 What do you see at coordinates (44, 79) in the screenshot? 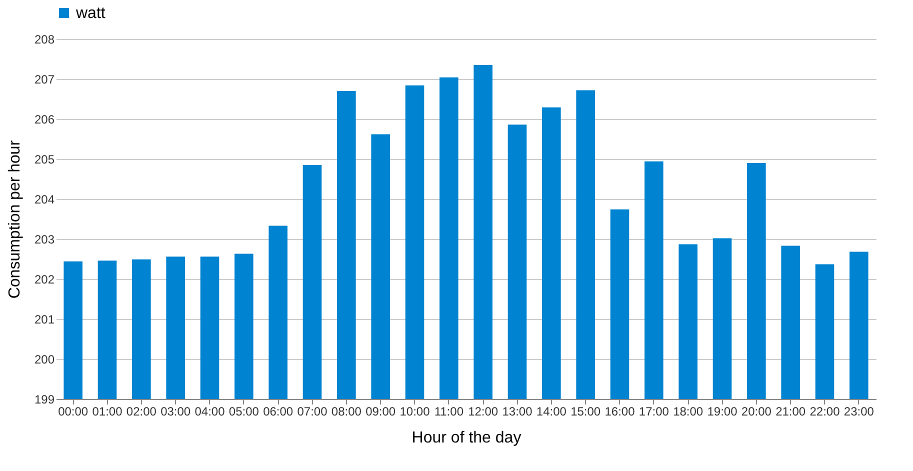
I see `y-tick-label: 207` at bounding box center [44, 79].